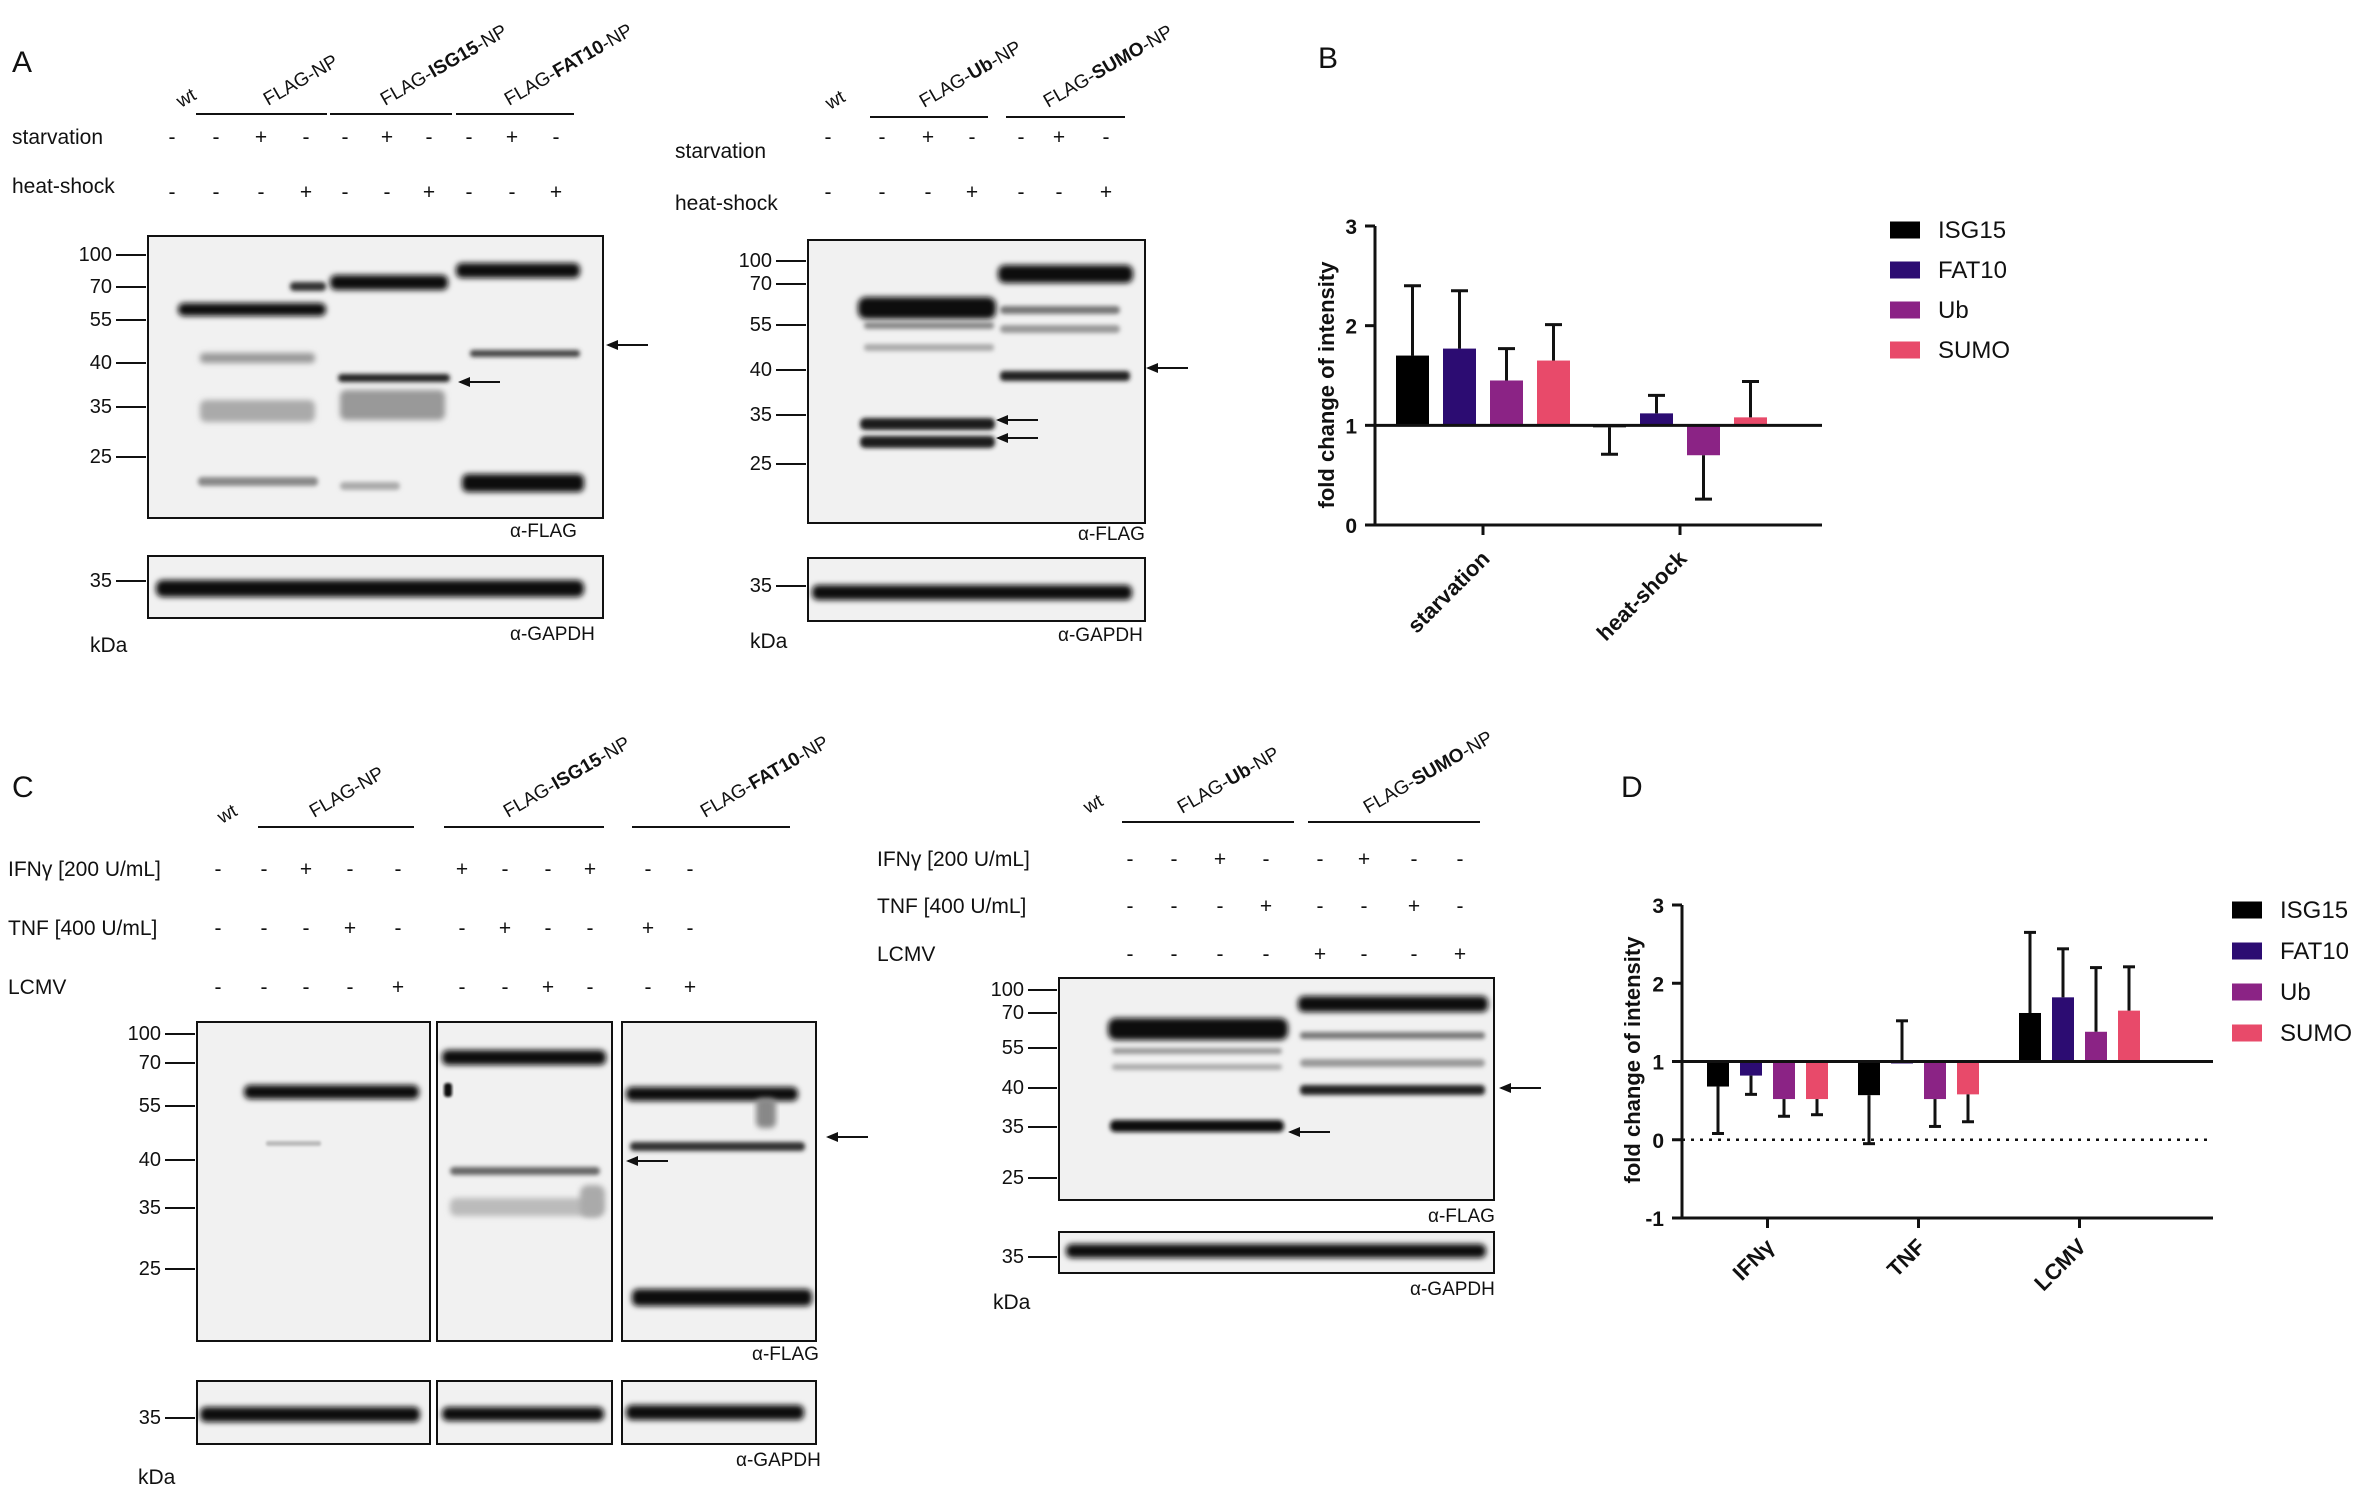  Describe the element at coordinates (1817, 1080) in the screenshot. I see `bar-sumo-ifn` at that location.